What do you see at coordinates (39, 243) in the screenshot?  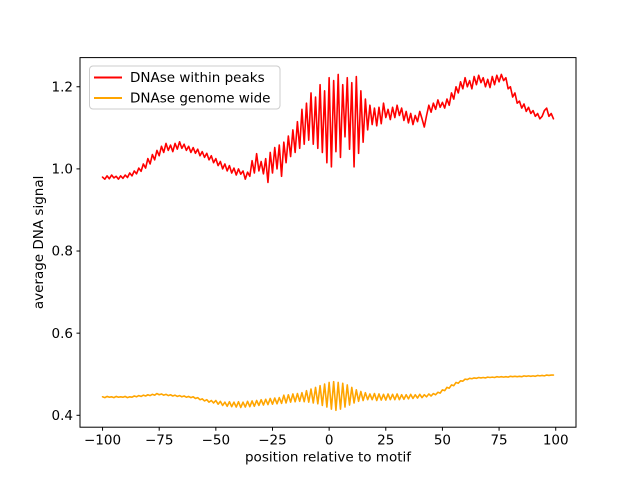 I see `y-axis-label: average DNA signal` at bounding box center [39, 243].